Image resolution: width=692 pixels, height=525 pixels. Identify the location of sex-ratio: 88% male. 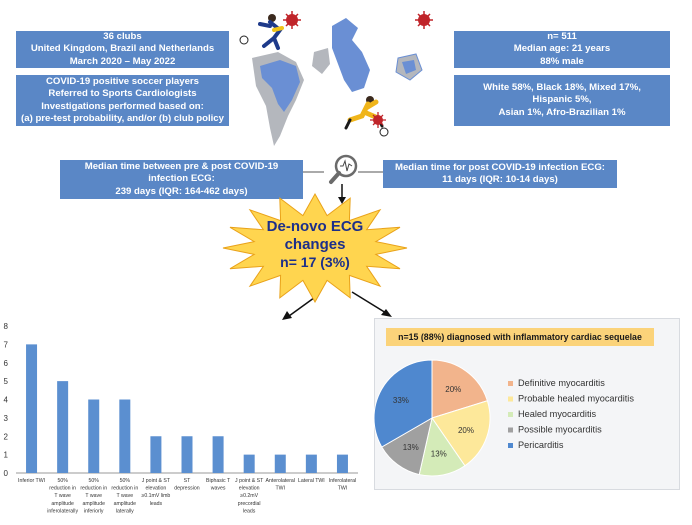
(562, 61).